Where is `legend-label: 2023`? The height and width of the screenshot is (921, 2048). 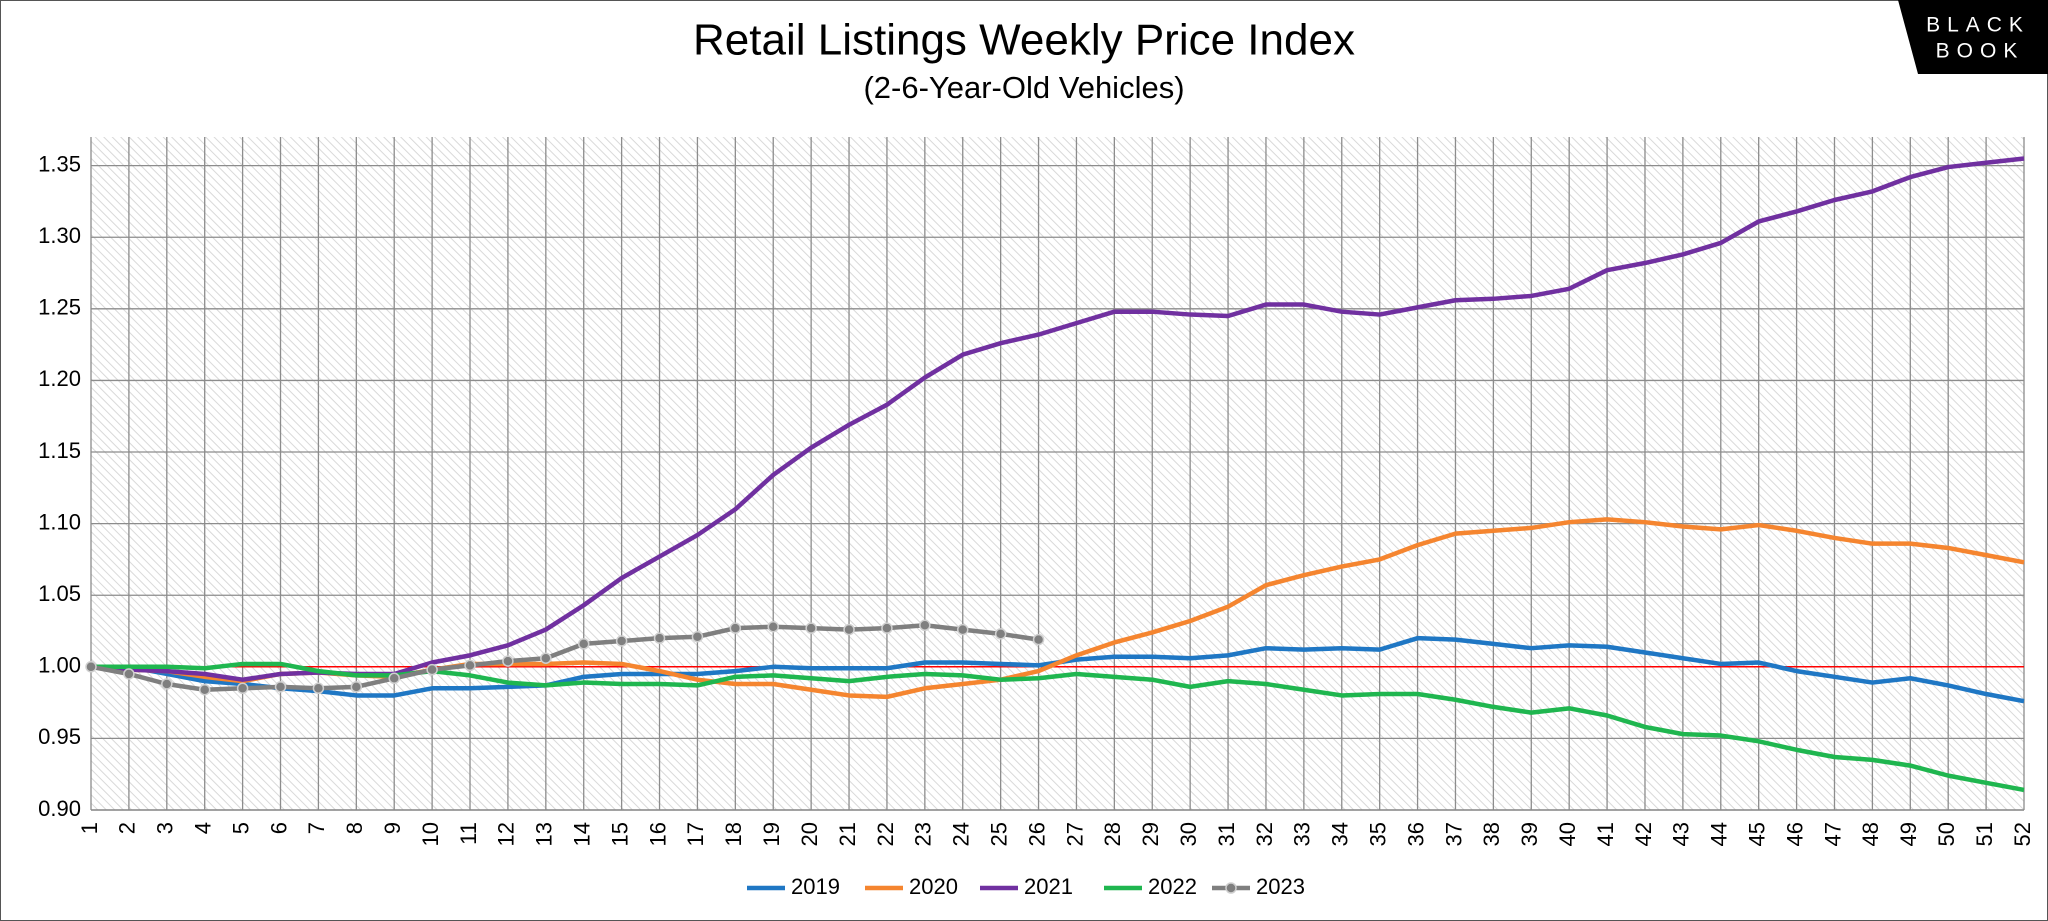 legend-label: 2023 is located at coordinates (1280, 886).